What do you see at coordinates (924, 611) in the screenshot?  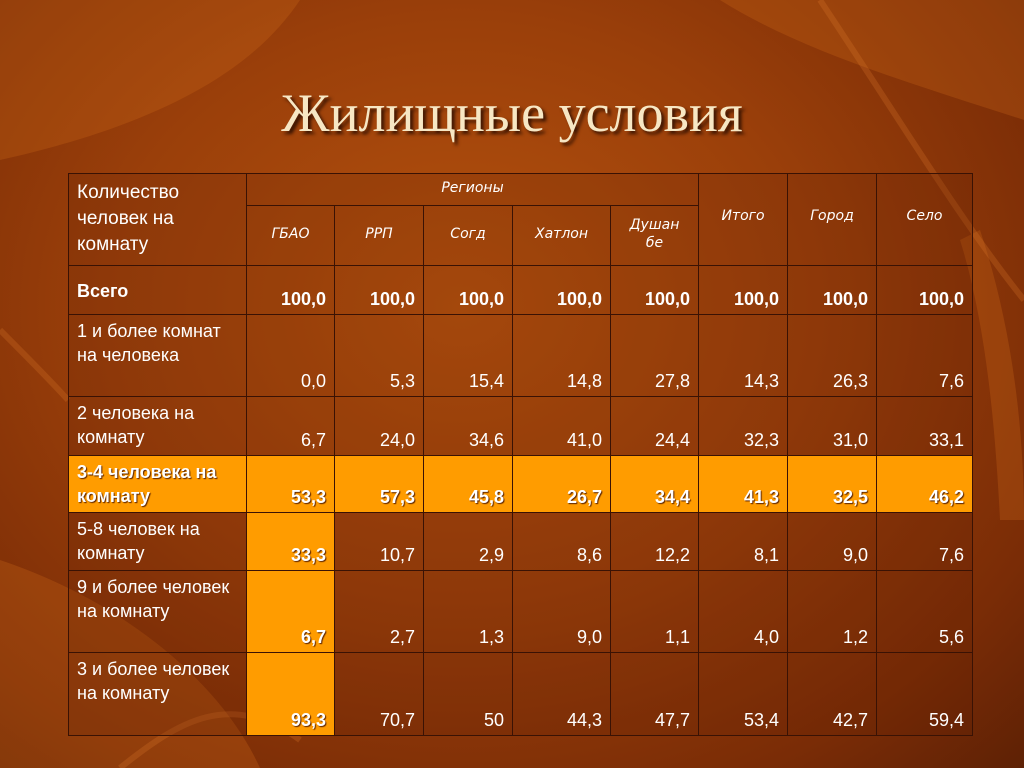 I see `cell-value: 5,6` at bounding box center [924, 611].